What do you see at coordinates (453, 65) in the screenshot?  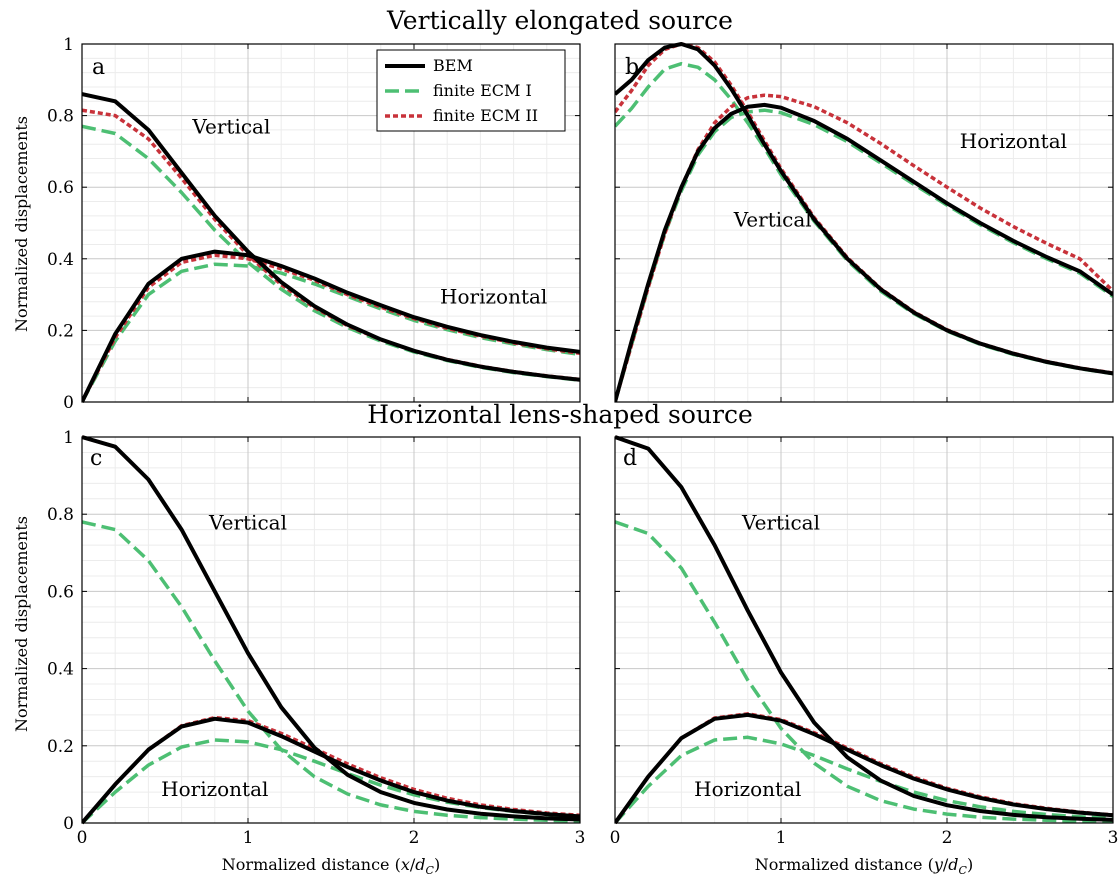 I see `legend-label-bem: BEM` at bounding box center [453, 65].